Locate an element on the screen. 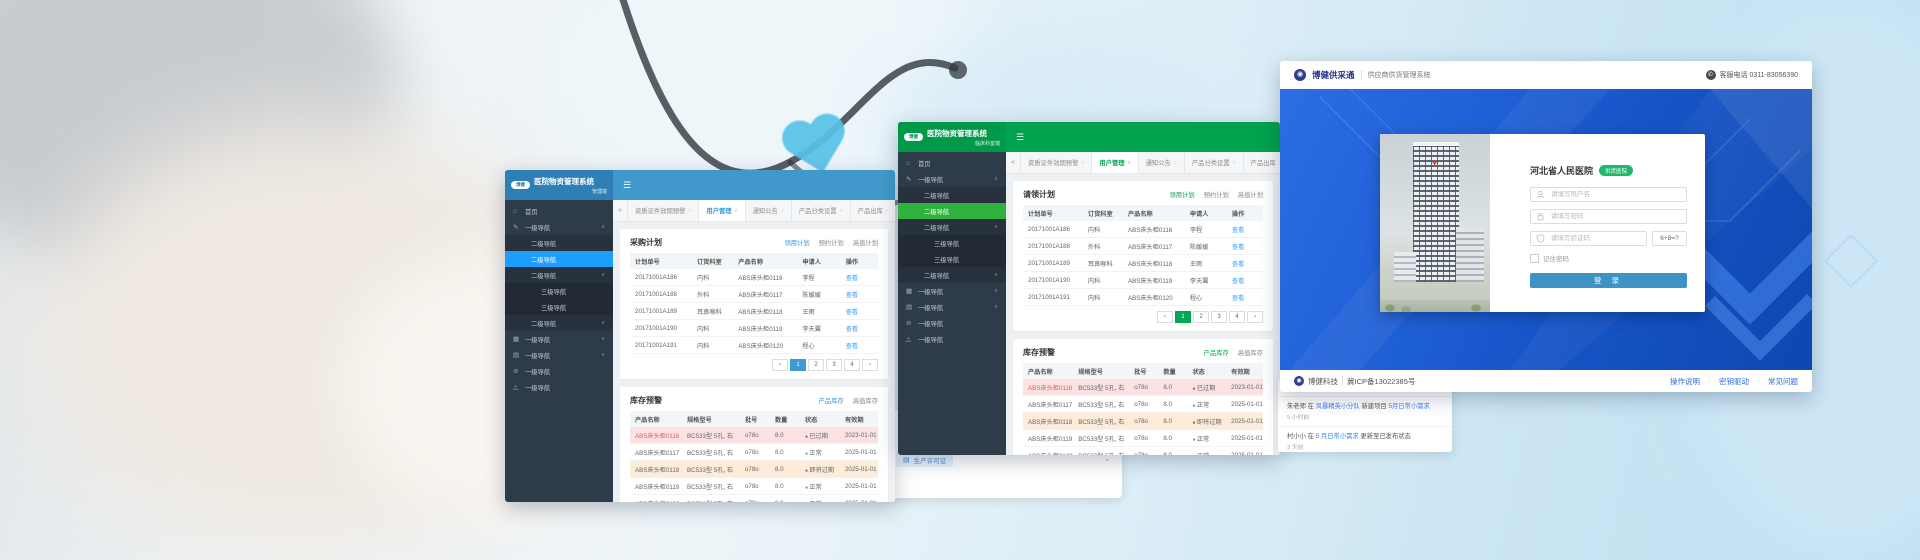 The image size is (1920, 560). certificate-item: ▤ 生产许可证 is located at coordinates (925, 459).